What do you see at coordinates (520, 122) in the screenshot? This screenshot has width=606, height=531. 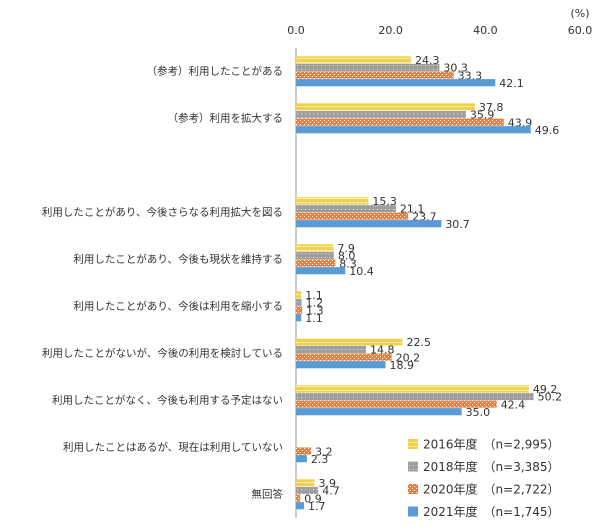 I see `value-label: 43.9` at bounding box center [520, 122].